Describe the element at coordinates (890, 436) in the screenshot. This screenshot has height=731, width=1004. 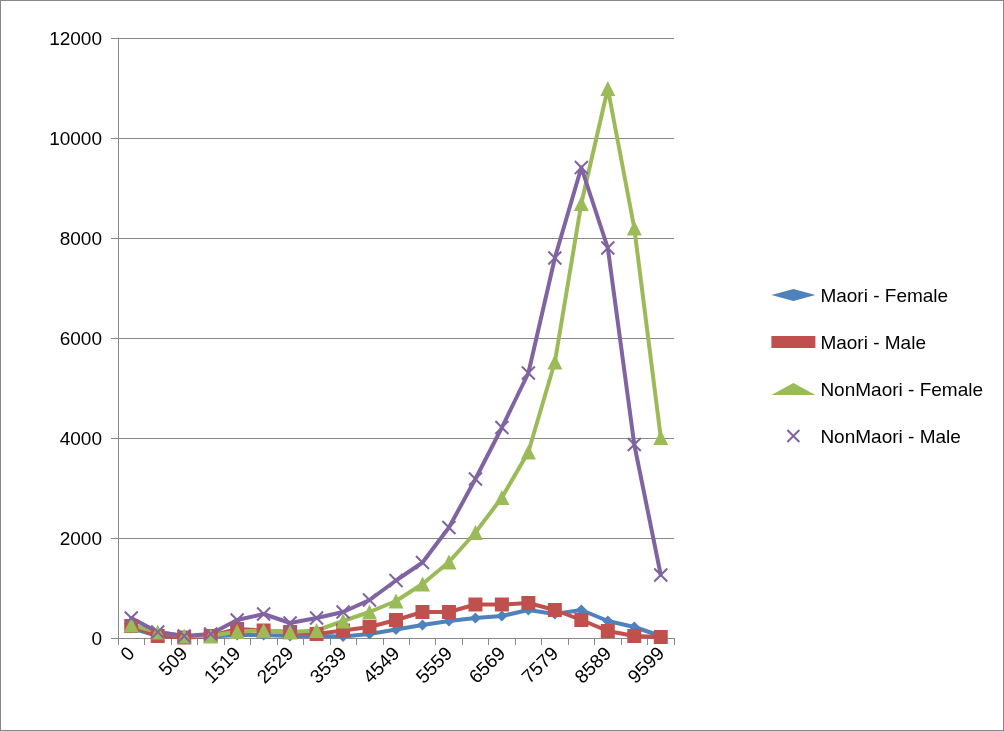
I see `legend-label: NonMaori - Male` at that location.